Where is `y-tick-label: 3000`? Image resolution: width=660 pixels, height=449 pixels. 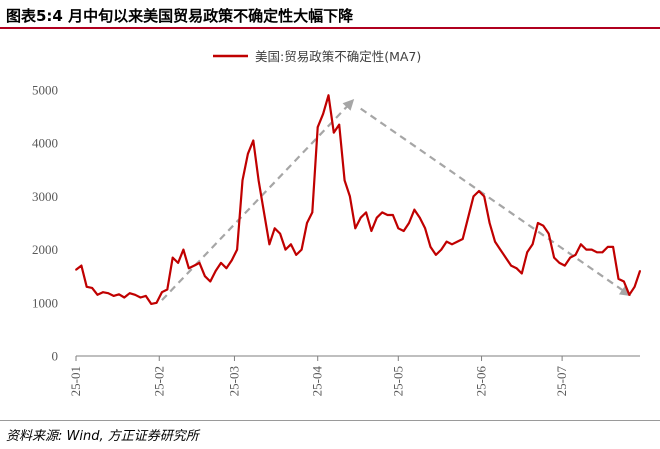 y-tick-label: 3000 is located at coordinates (45, 196).